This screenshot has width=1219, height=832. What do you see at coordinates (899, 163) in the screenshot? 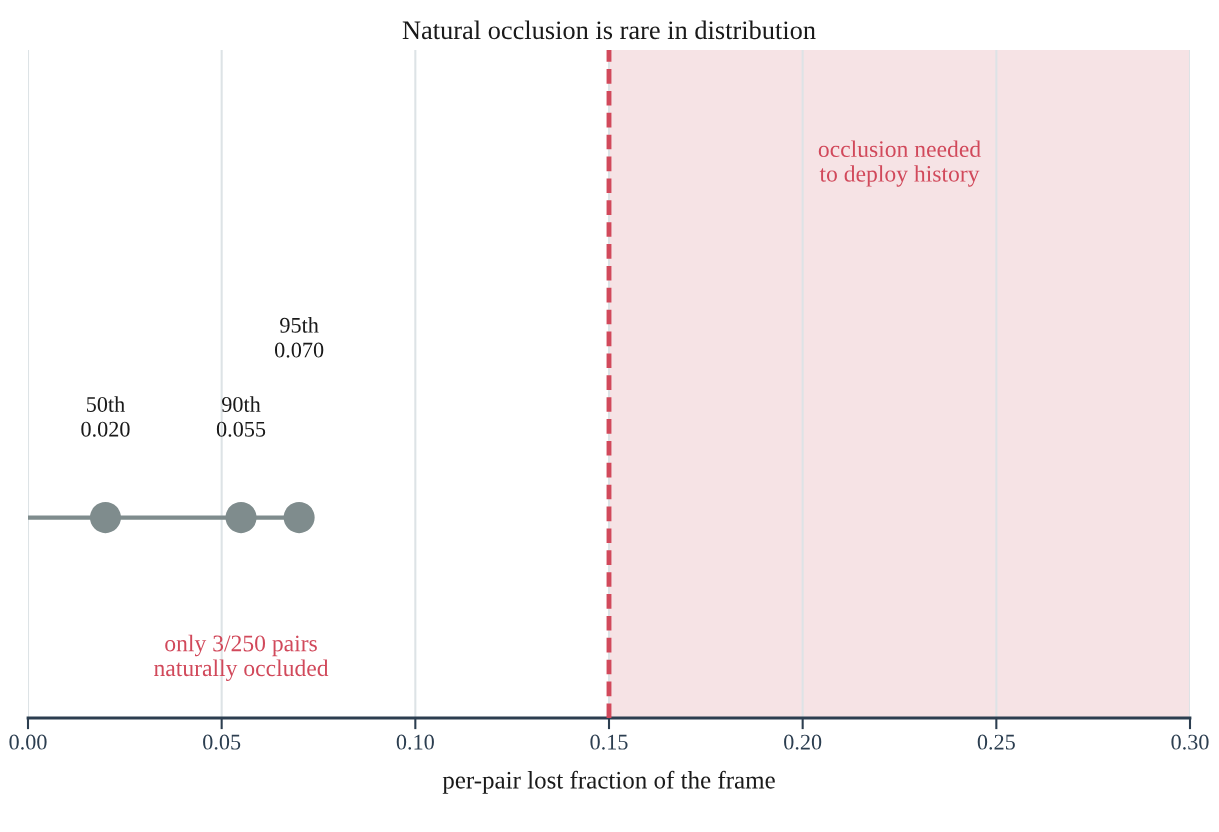
I see `band-label: occlusion needed to deploy history` at bounding box center [899, 163].